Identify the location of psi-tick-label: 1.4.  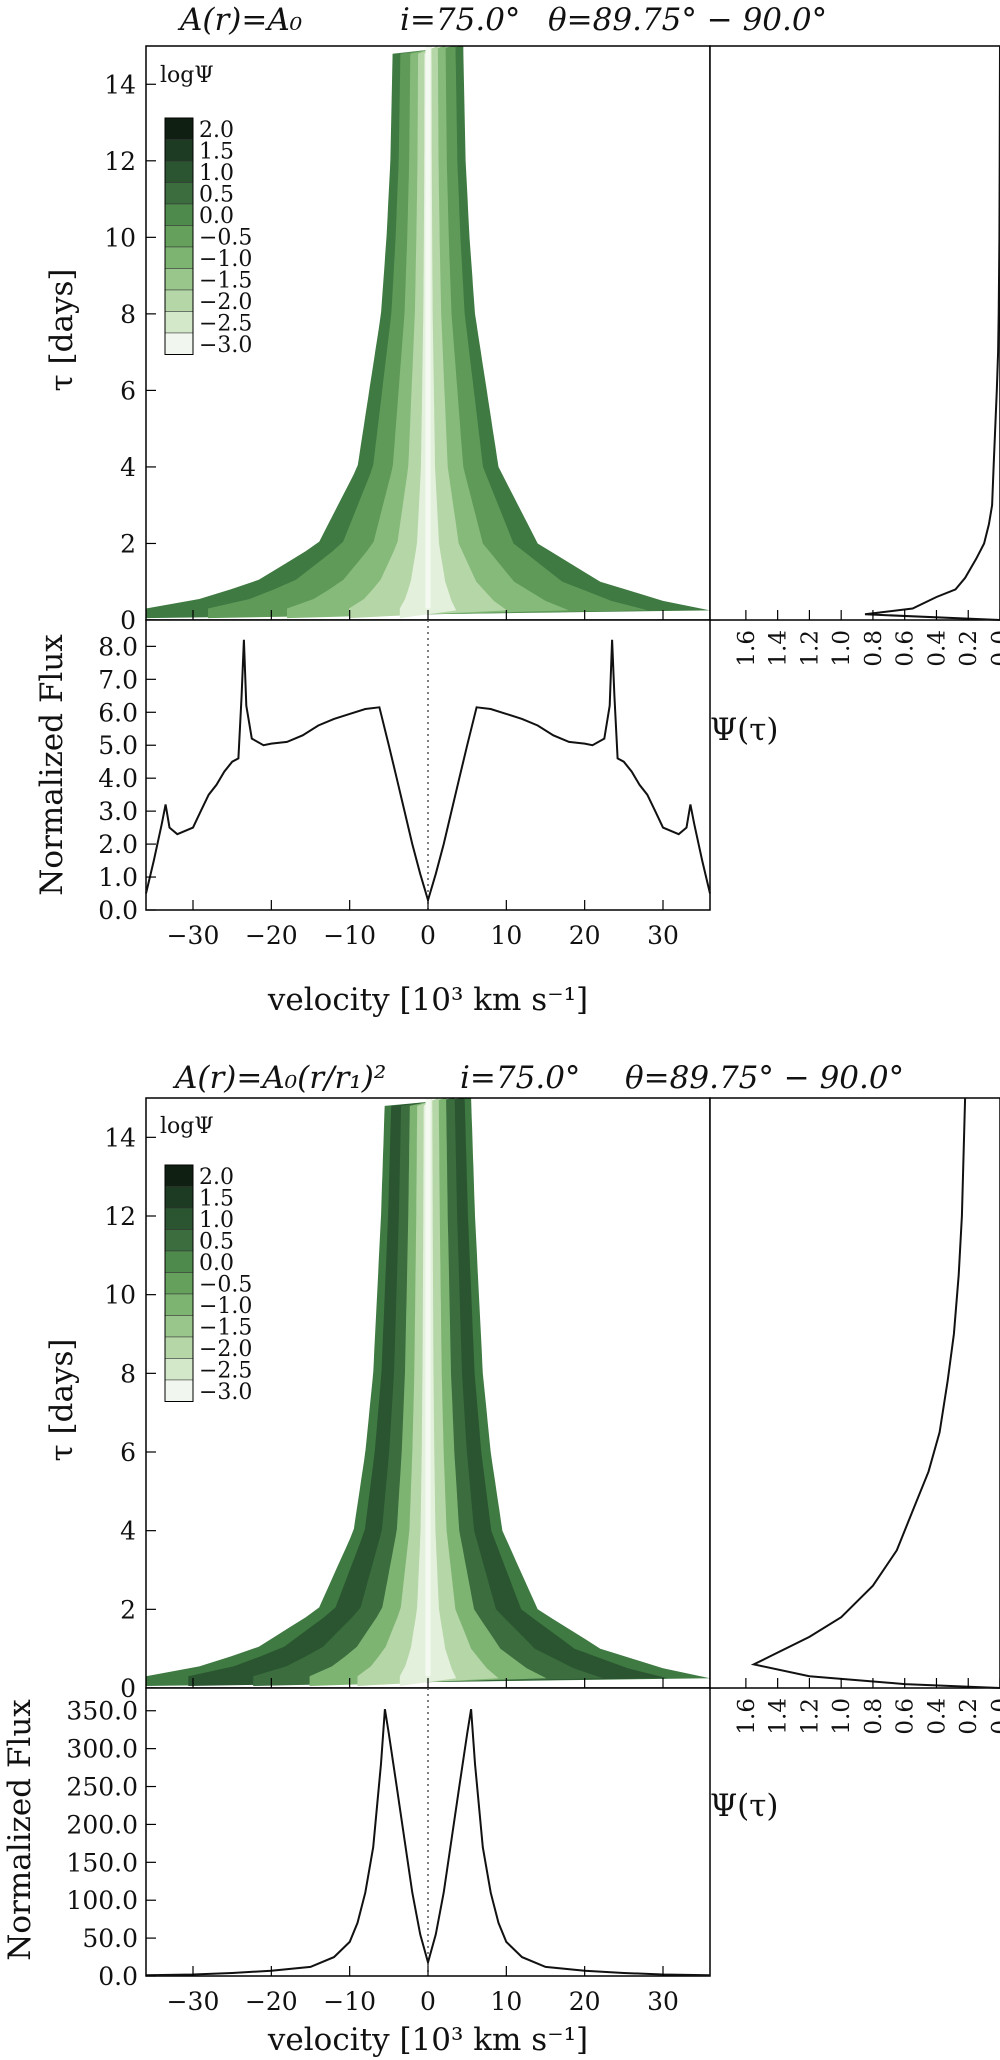
(779, 1716).